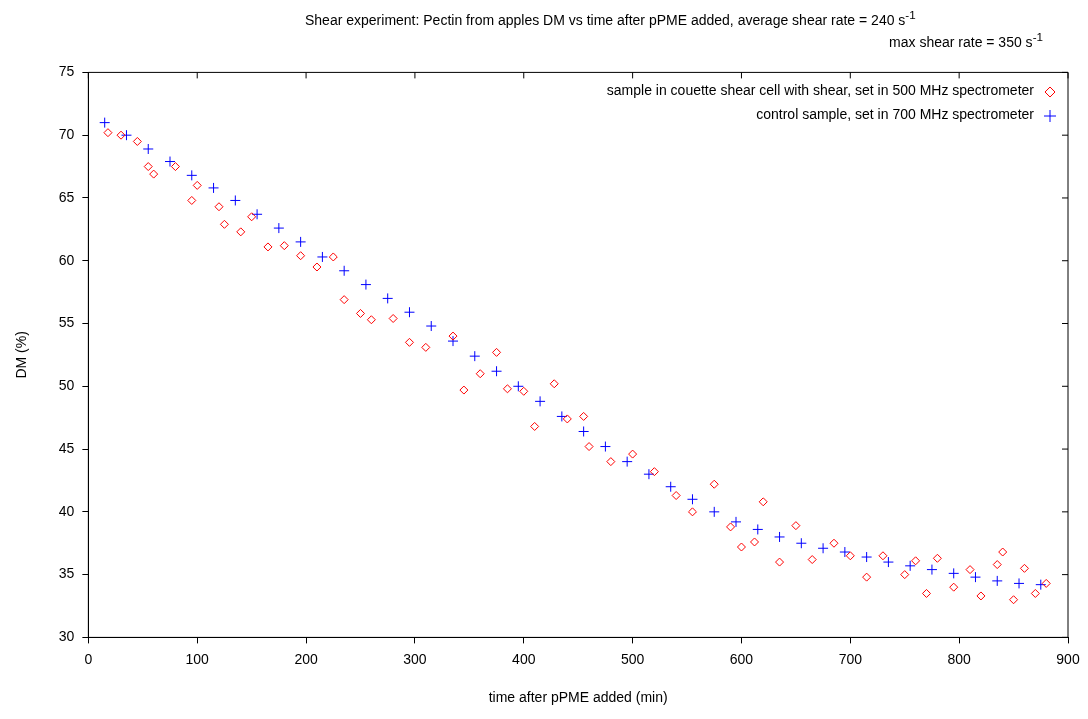 The image size is (1088, 719). What do you see at coordinates (66, 259) in the screenshot?
I see `y-tick-label: 60` at bounding box center [66, 259].